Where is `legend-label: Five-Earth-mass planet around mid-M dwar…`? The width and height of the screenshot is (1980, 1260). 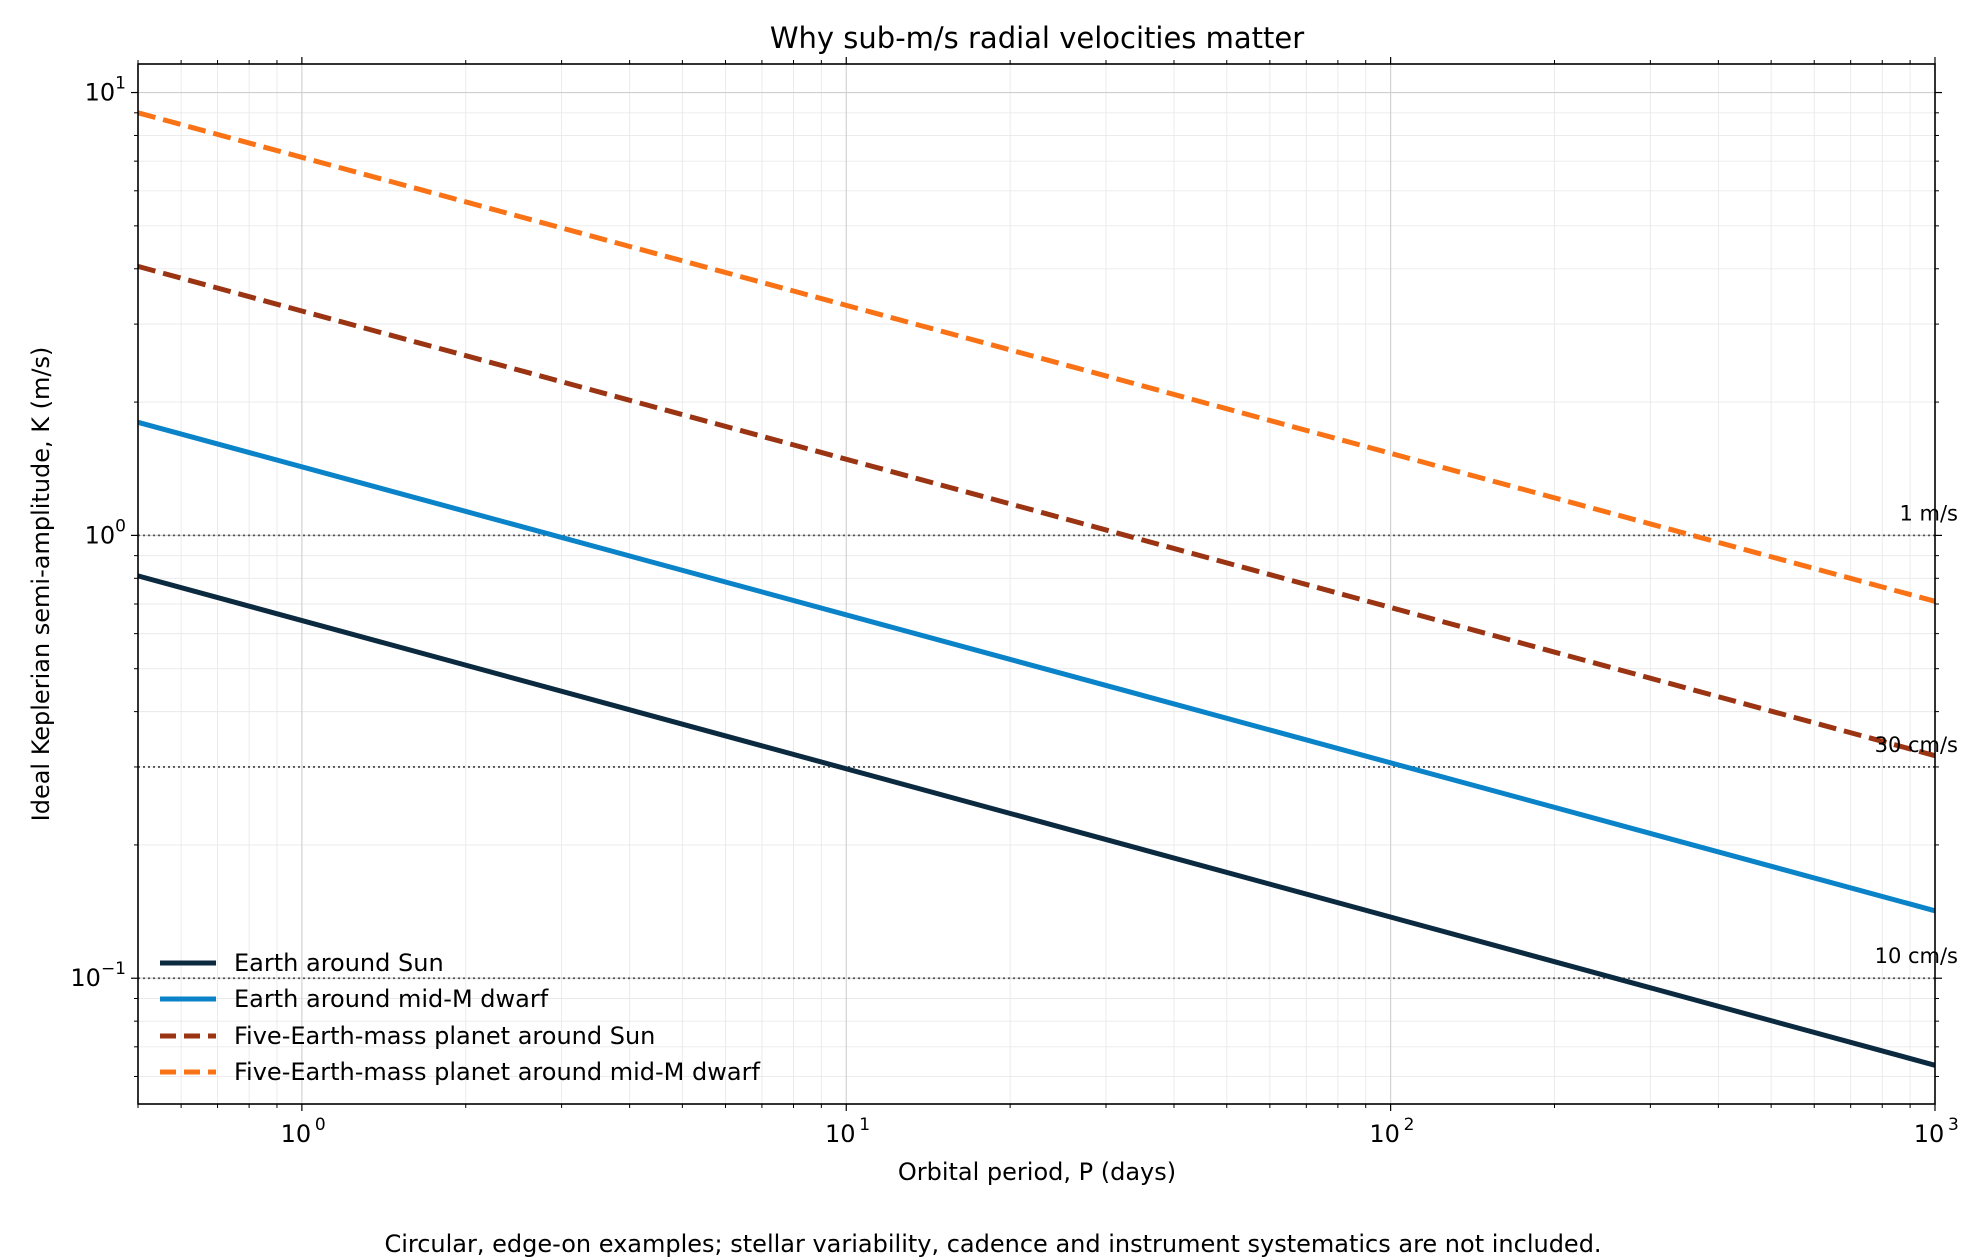 legend-label: Five-Earth-mass planet around mid-M dwar… is located at coordinates (497, 1072).